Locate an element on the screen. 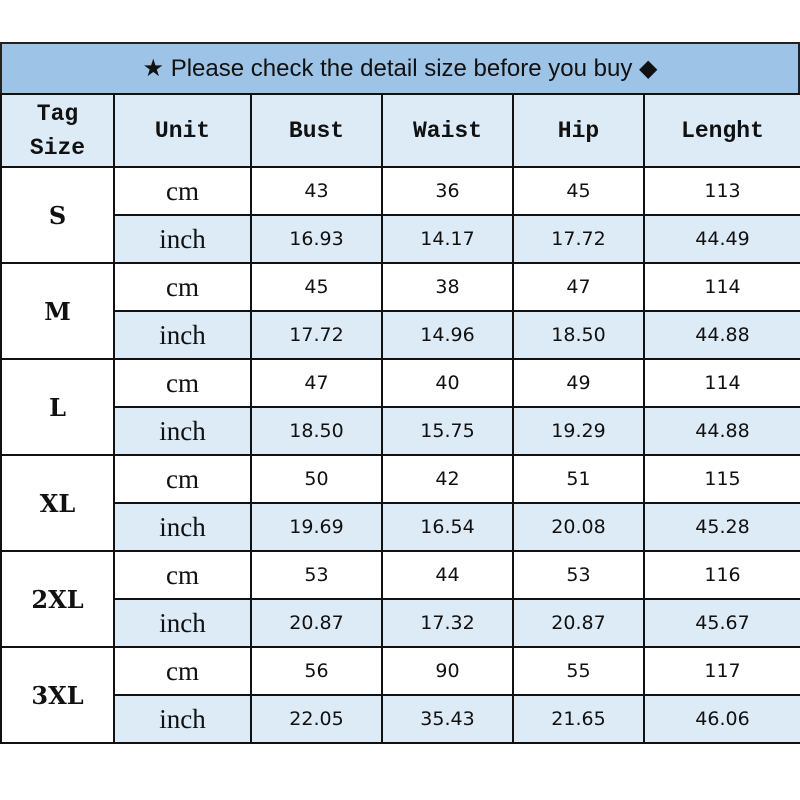 Image resolution: width=800 pixels, height=800 pixels. star-icon: ★ is located at coordinates (153, 68).